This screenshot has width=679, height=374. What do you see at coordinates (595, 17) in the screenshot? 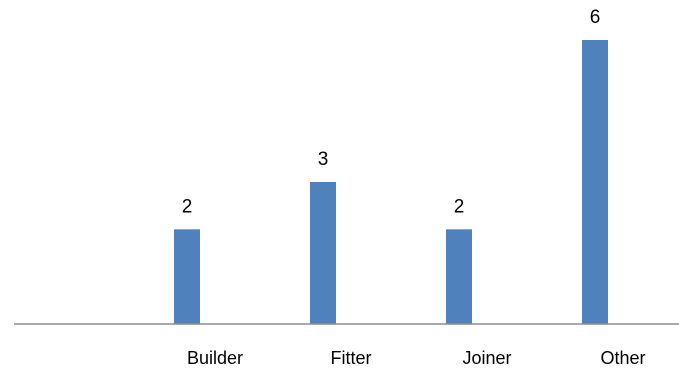
I see `data-label-other: 6` at bounding box center [595, 17].